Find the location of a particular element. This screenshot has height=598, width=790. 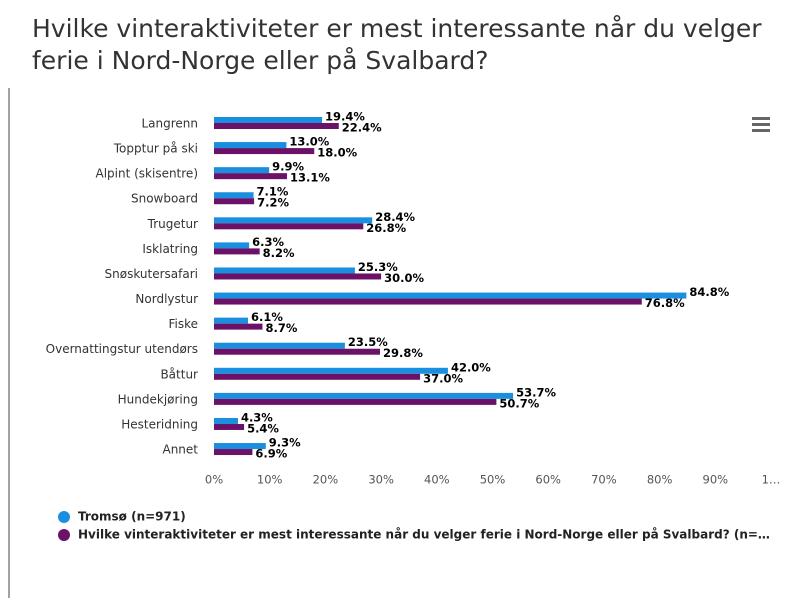

x-tick-label: 30% is located at coordinates (381, 480).